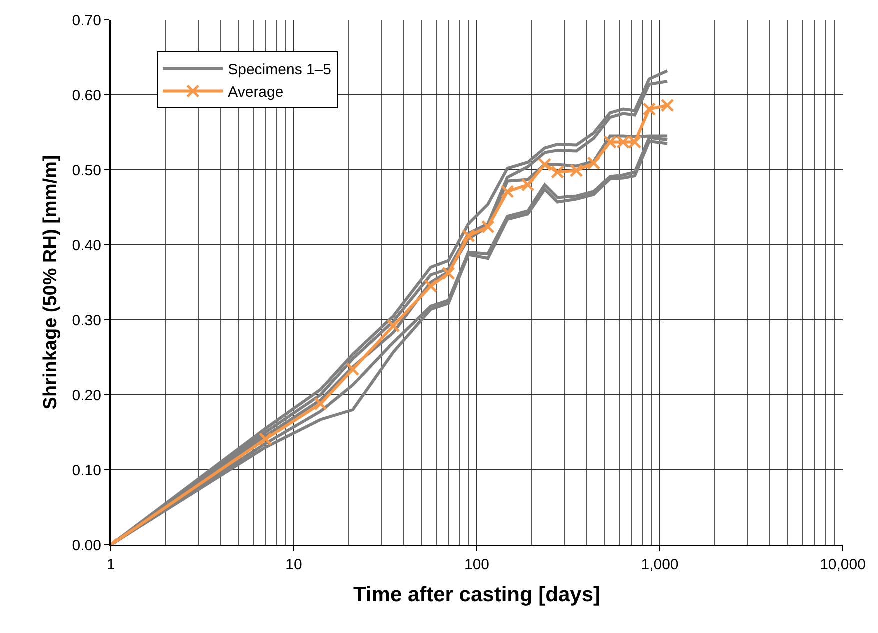  I want to click on x-tick-label: 10,000, so click(843, 565).